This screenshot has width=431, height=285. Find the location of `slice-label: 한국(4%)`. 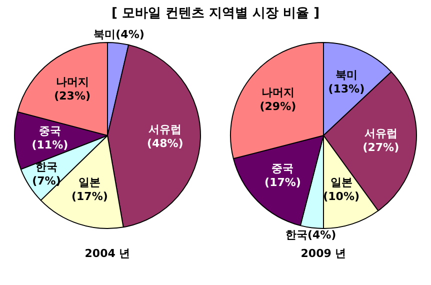

slice-label: 한국(4%) is located at coordinates (310, 235).